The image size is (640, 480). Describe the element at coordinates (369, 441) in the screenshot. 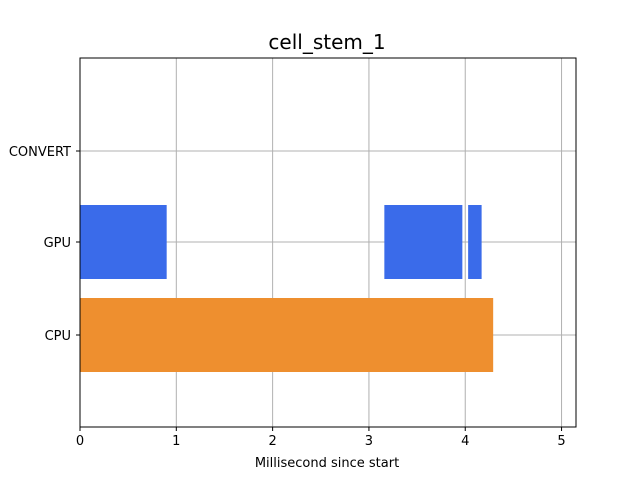

I see `x-tick-label: 3` at that location.